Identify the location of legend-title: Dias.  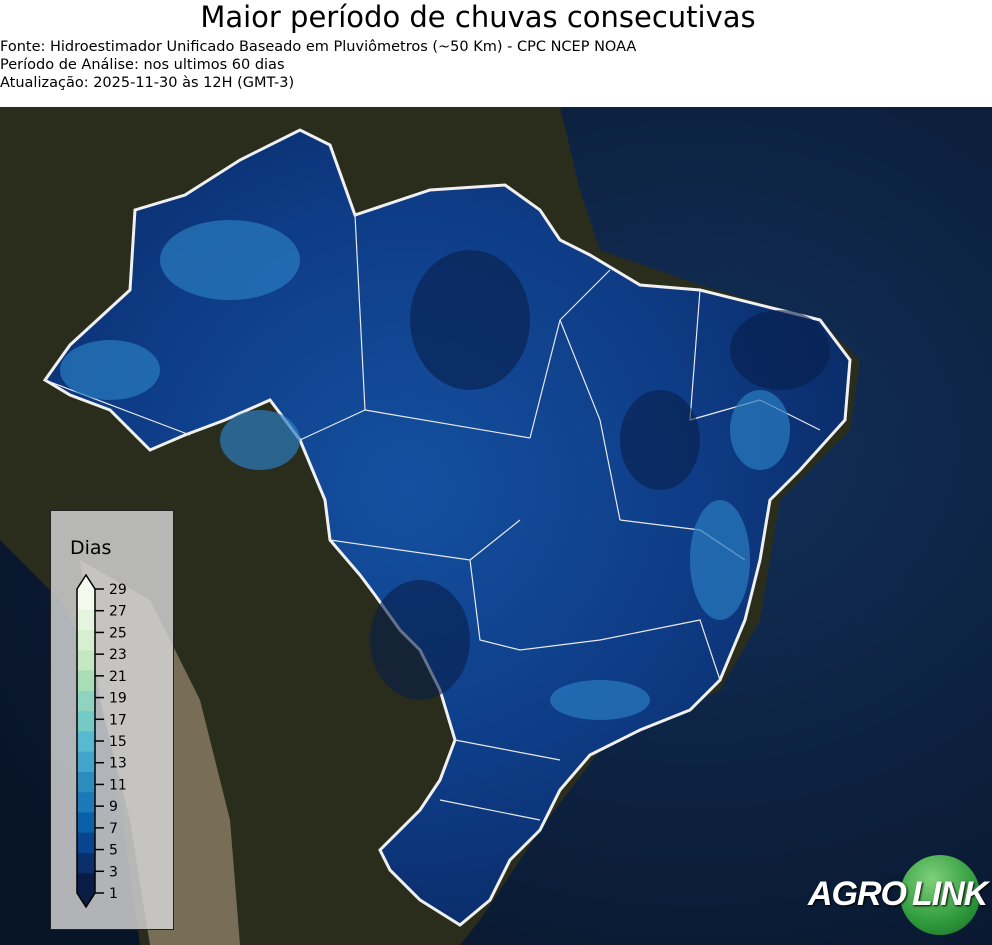
(91, 548).